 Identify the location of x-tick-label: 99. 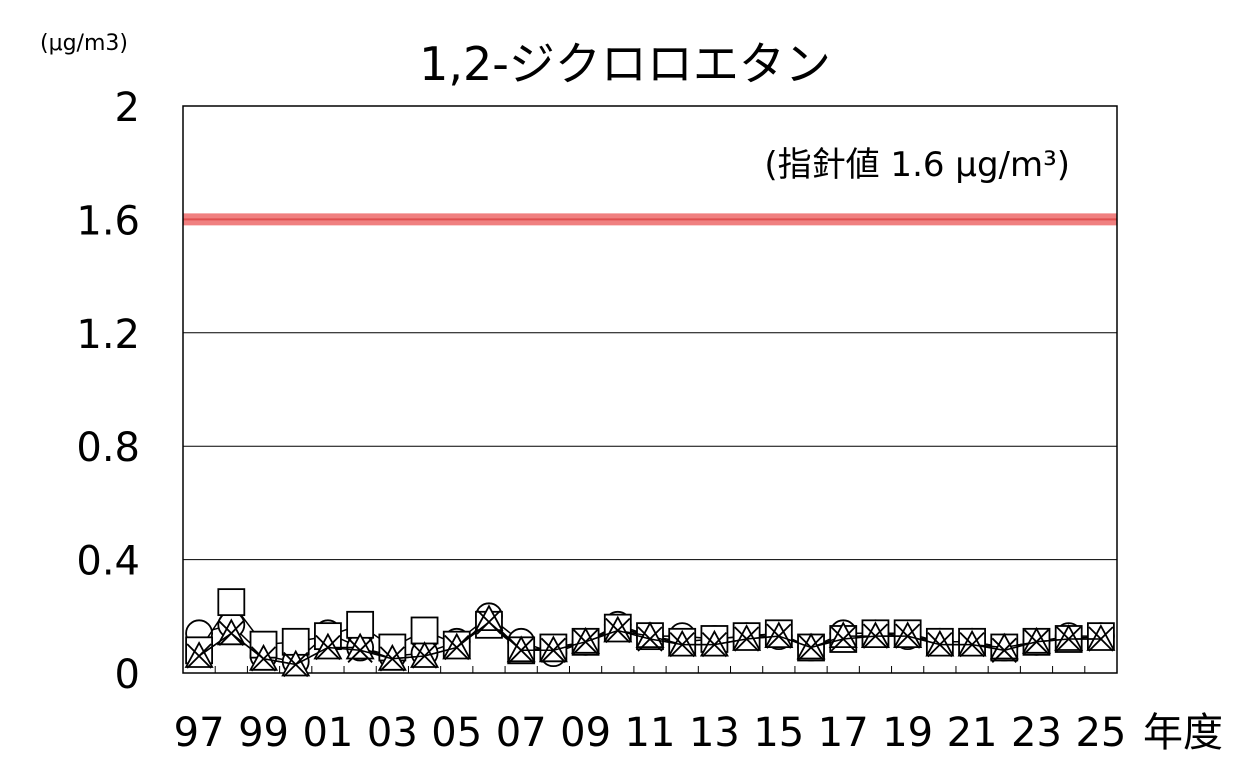
(263, 733).